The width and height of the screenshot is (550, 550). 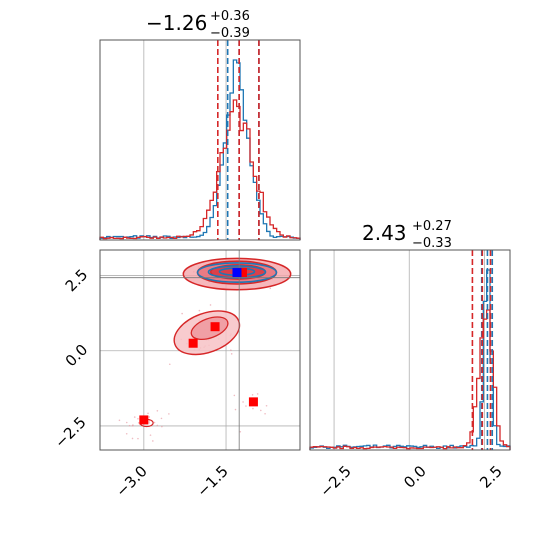 I want to click on hist-y-title-minus: −0.33, so click(x=432, y=243).